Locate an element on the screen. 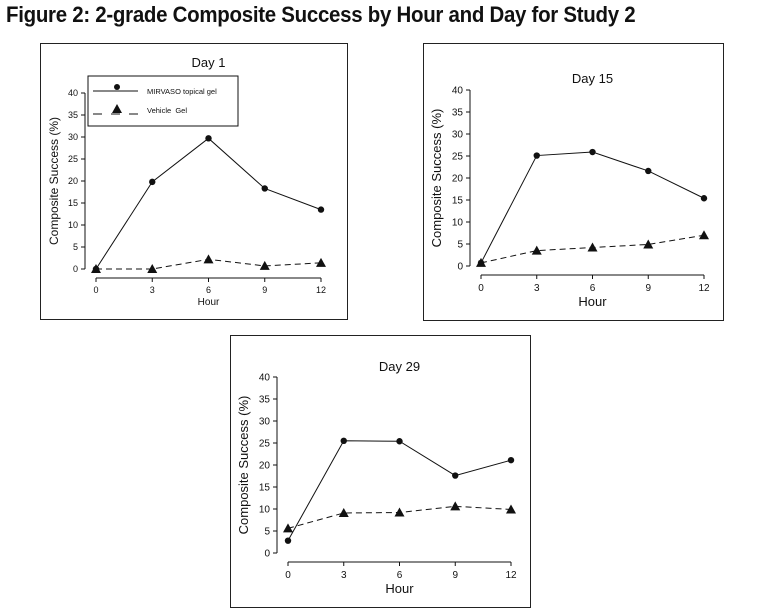 This screenshot has height=613, width=780. chart-title: Day 15 is located at coordinates (592, 78).